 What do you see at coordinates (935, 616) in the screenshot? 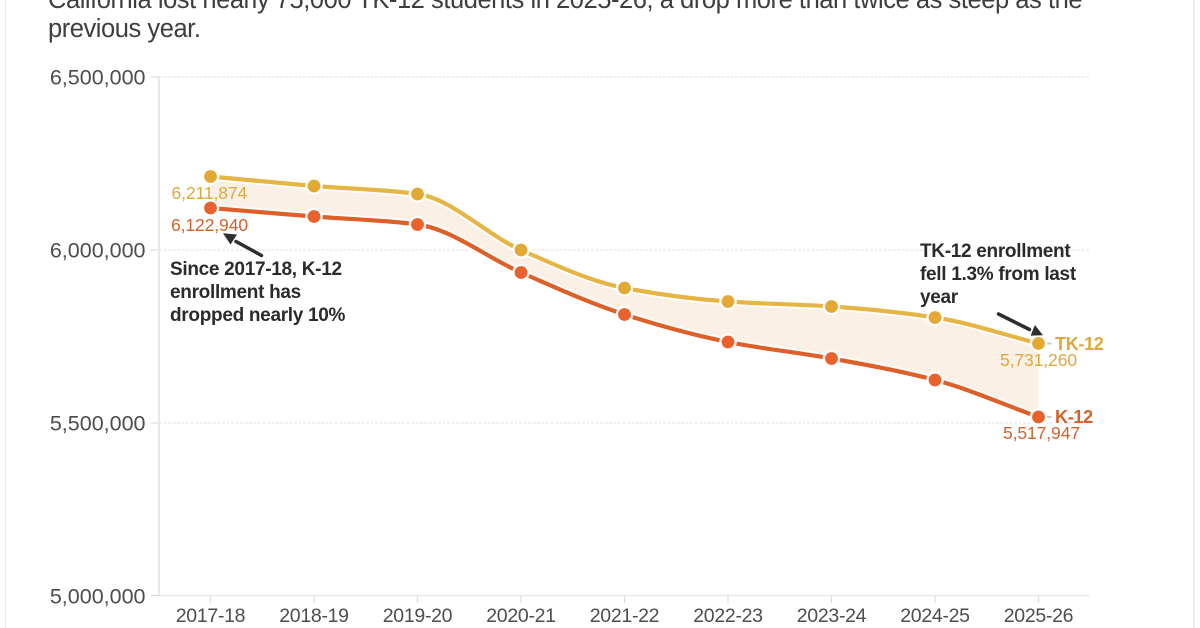
I see `svg-text: 2024-25` at bounding box center [935, 616].